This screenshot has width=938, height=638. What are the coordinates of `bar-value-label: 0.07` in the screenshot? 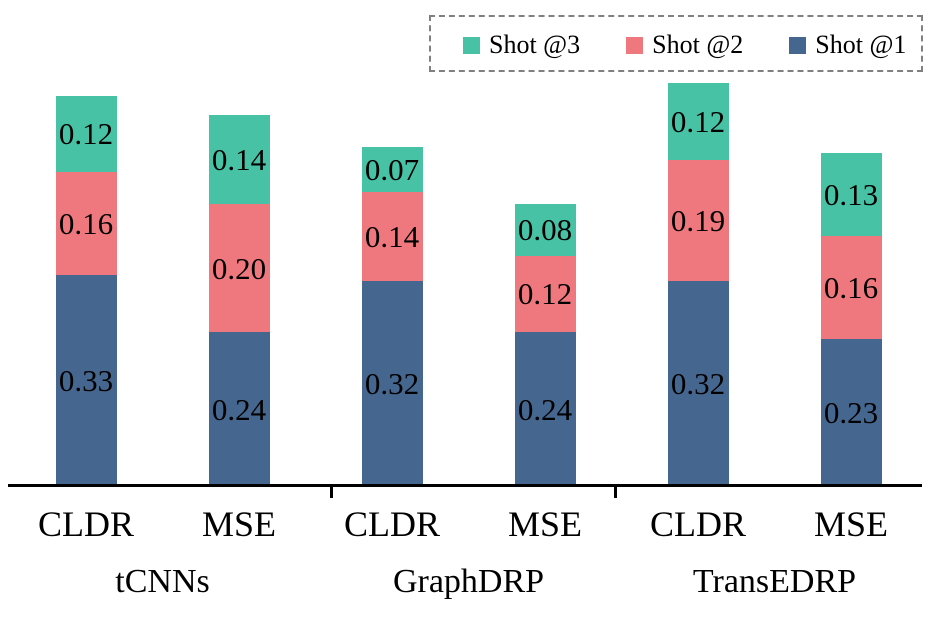 It's located at (392, 169).